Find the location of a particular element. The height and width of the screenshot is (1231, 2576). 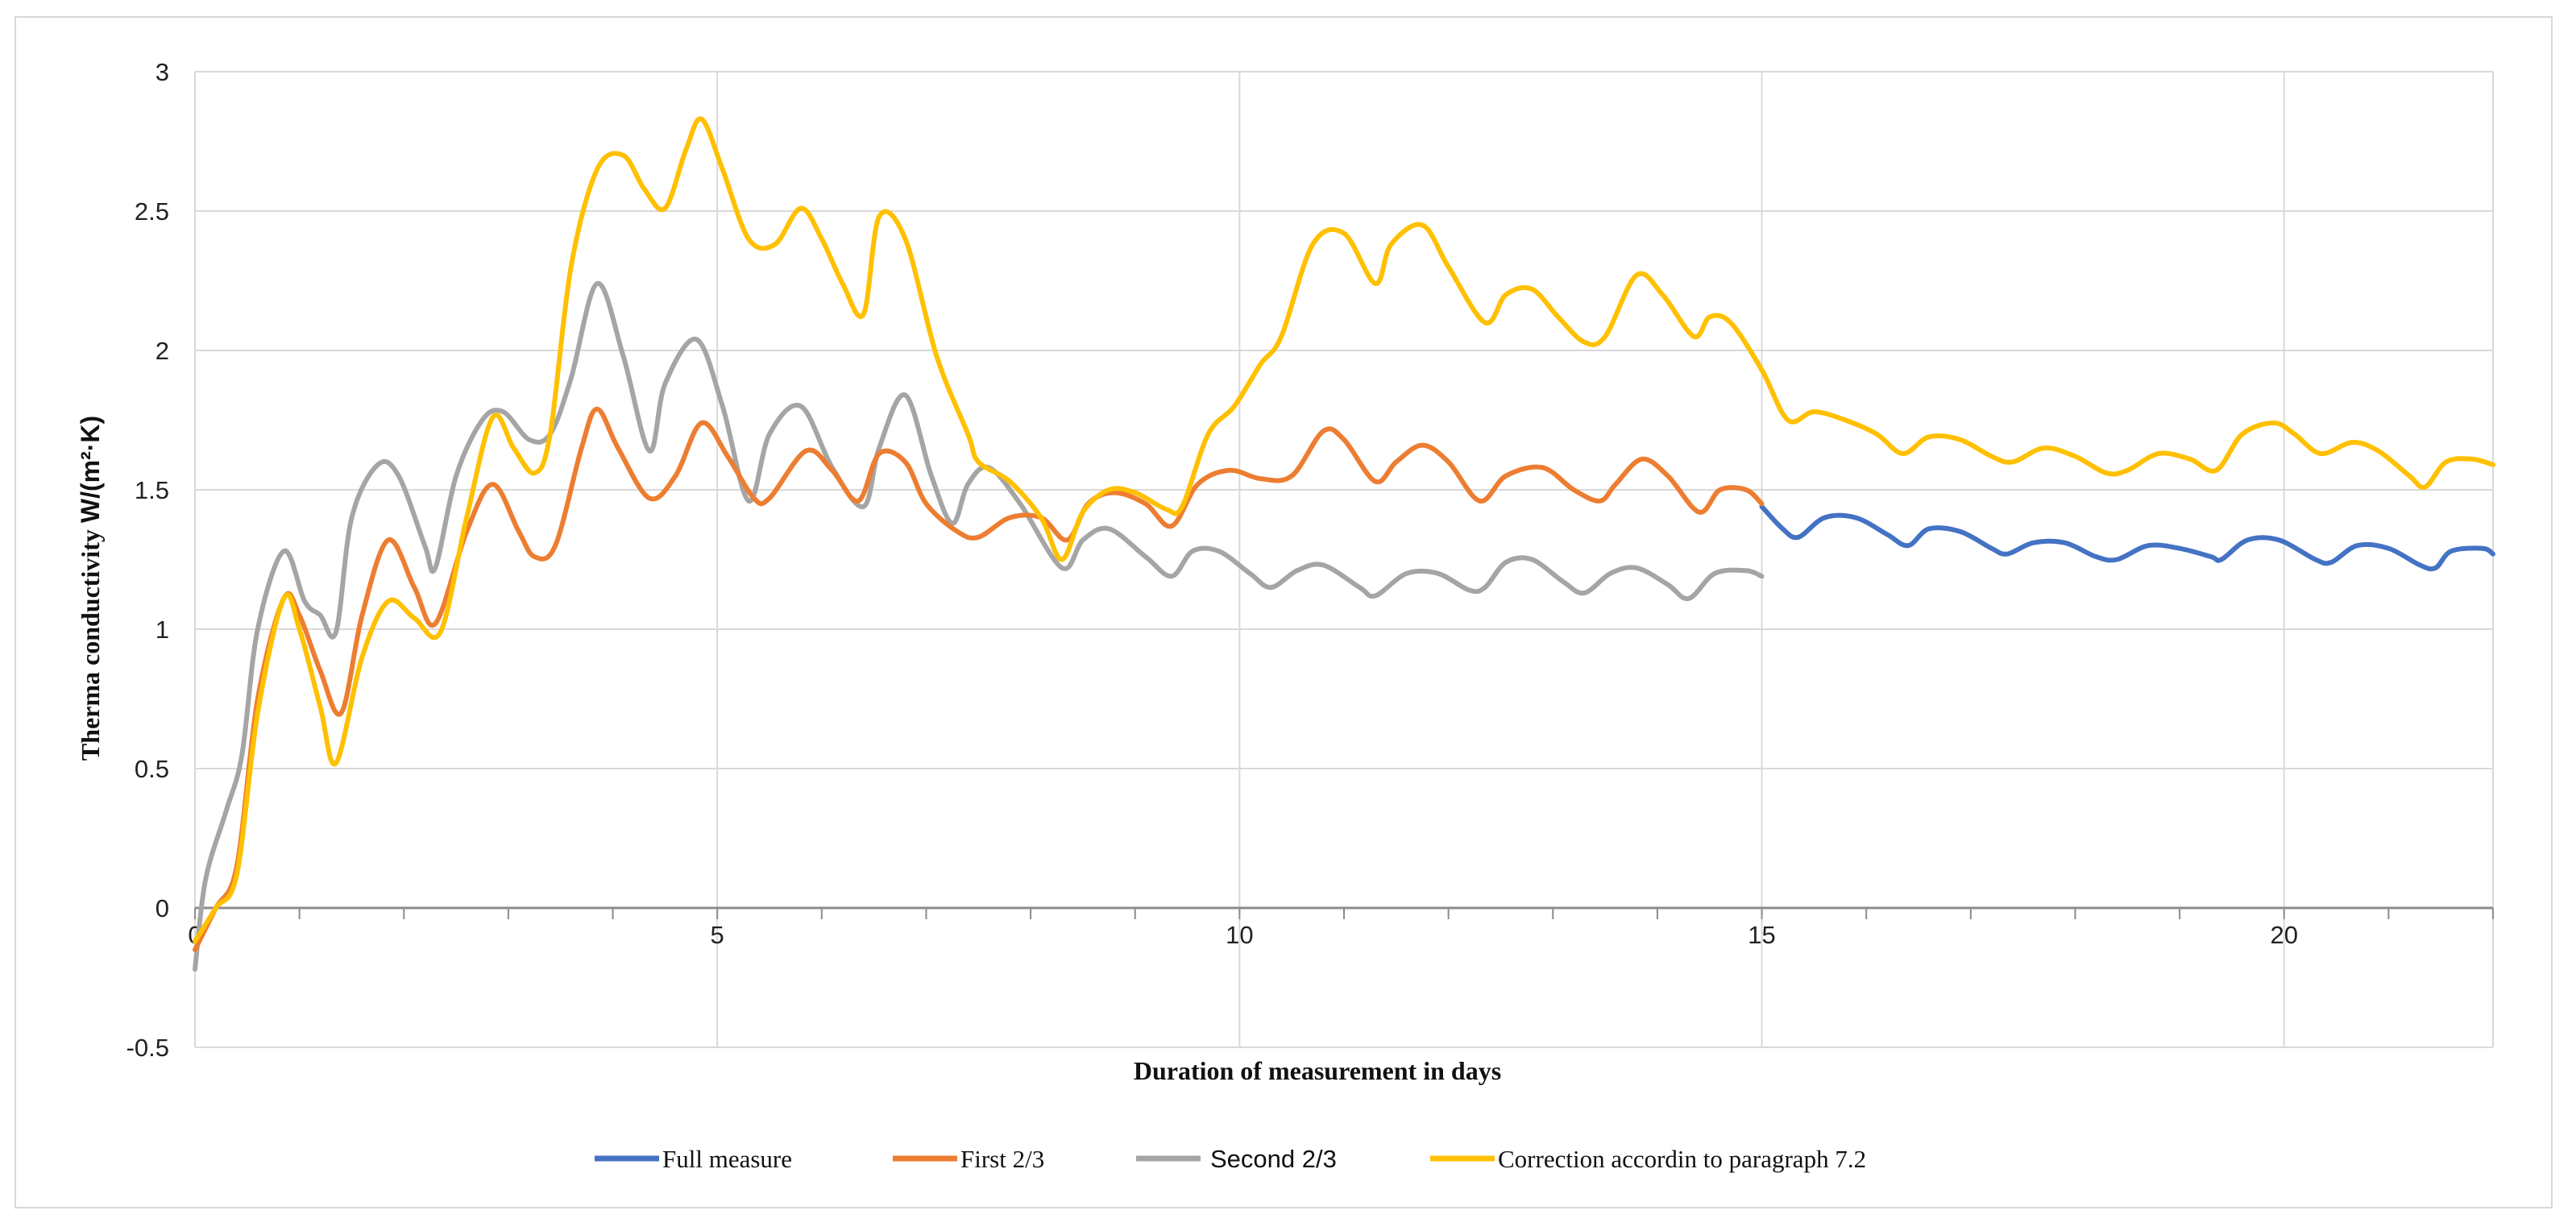

y-tick-label: 1 is located at coordinates (162, 630).